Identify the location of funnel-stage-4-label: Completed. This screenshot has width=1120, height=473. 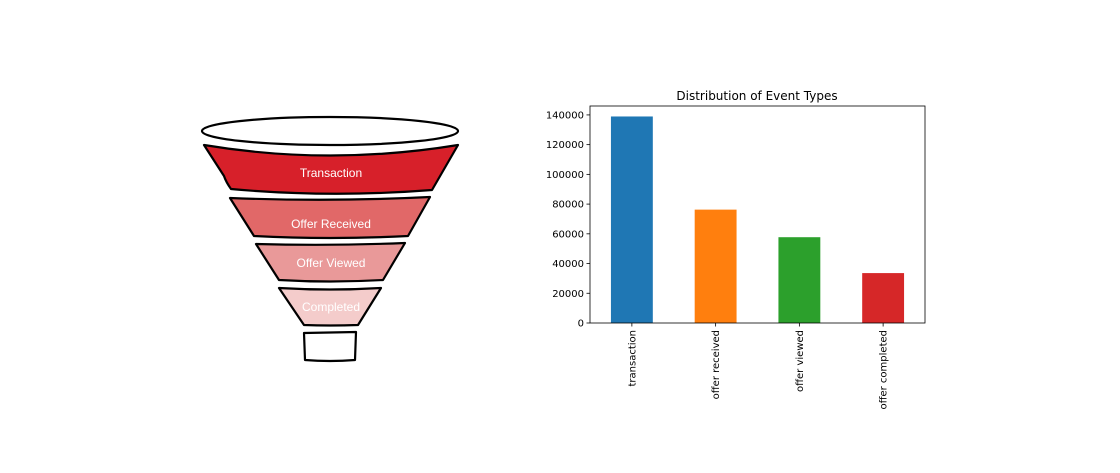
(331, 307).